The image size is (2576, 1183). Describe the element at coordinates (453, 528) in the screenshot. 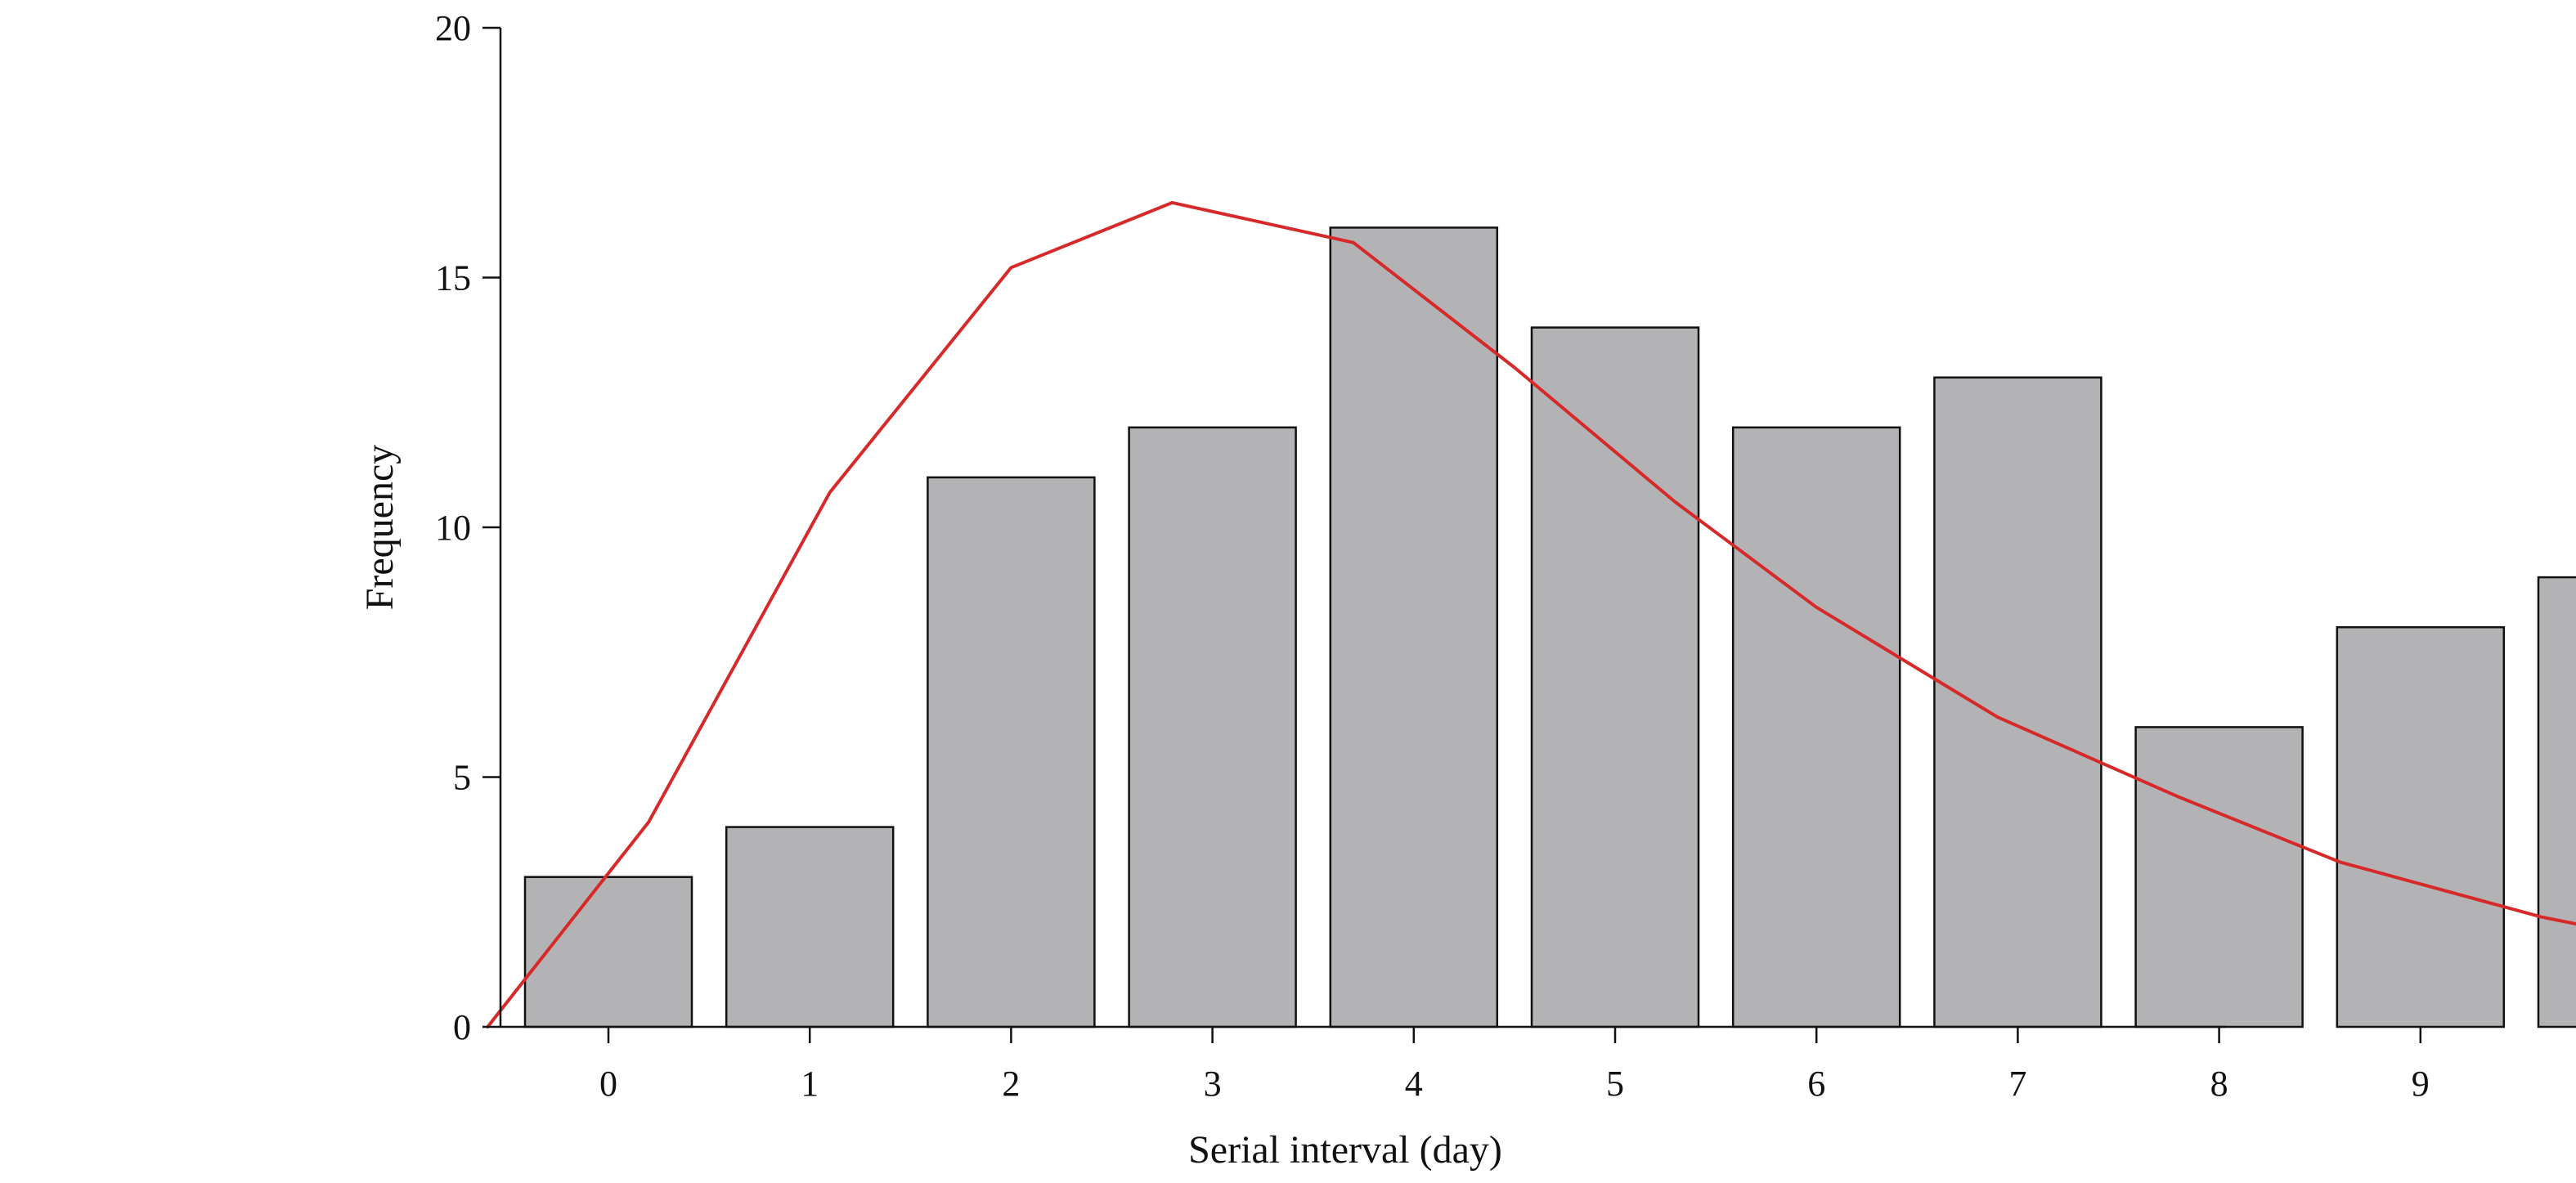

I see `y-tick-label-10: 10` at that location.